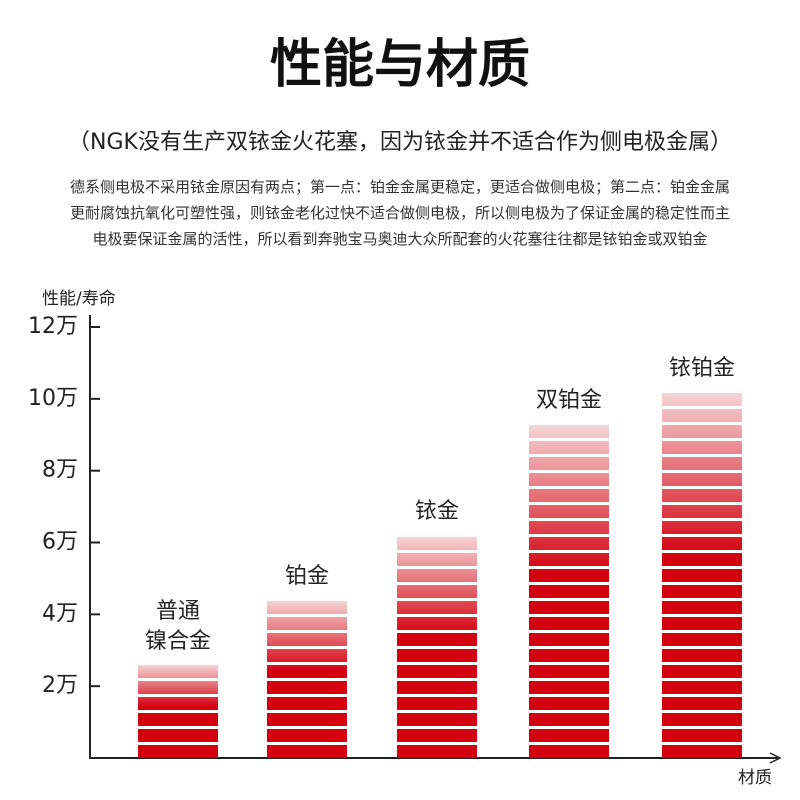 Image resolution: width=800 pixels, height=800 pixels. What do you see at coordinates (775, 758) in the screenshot?
I see `x-axis-arrow` at bounding box center [775, 758].